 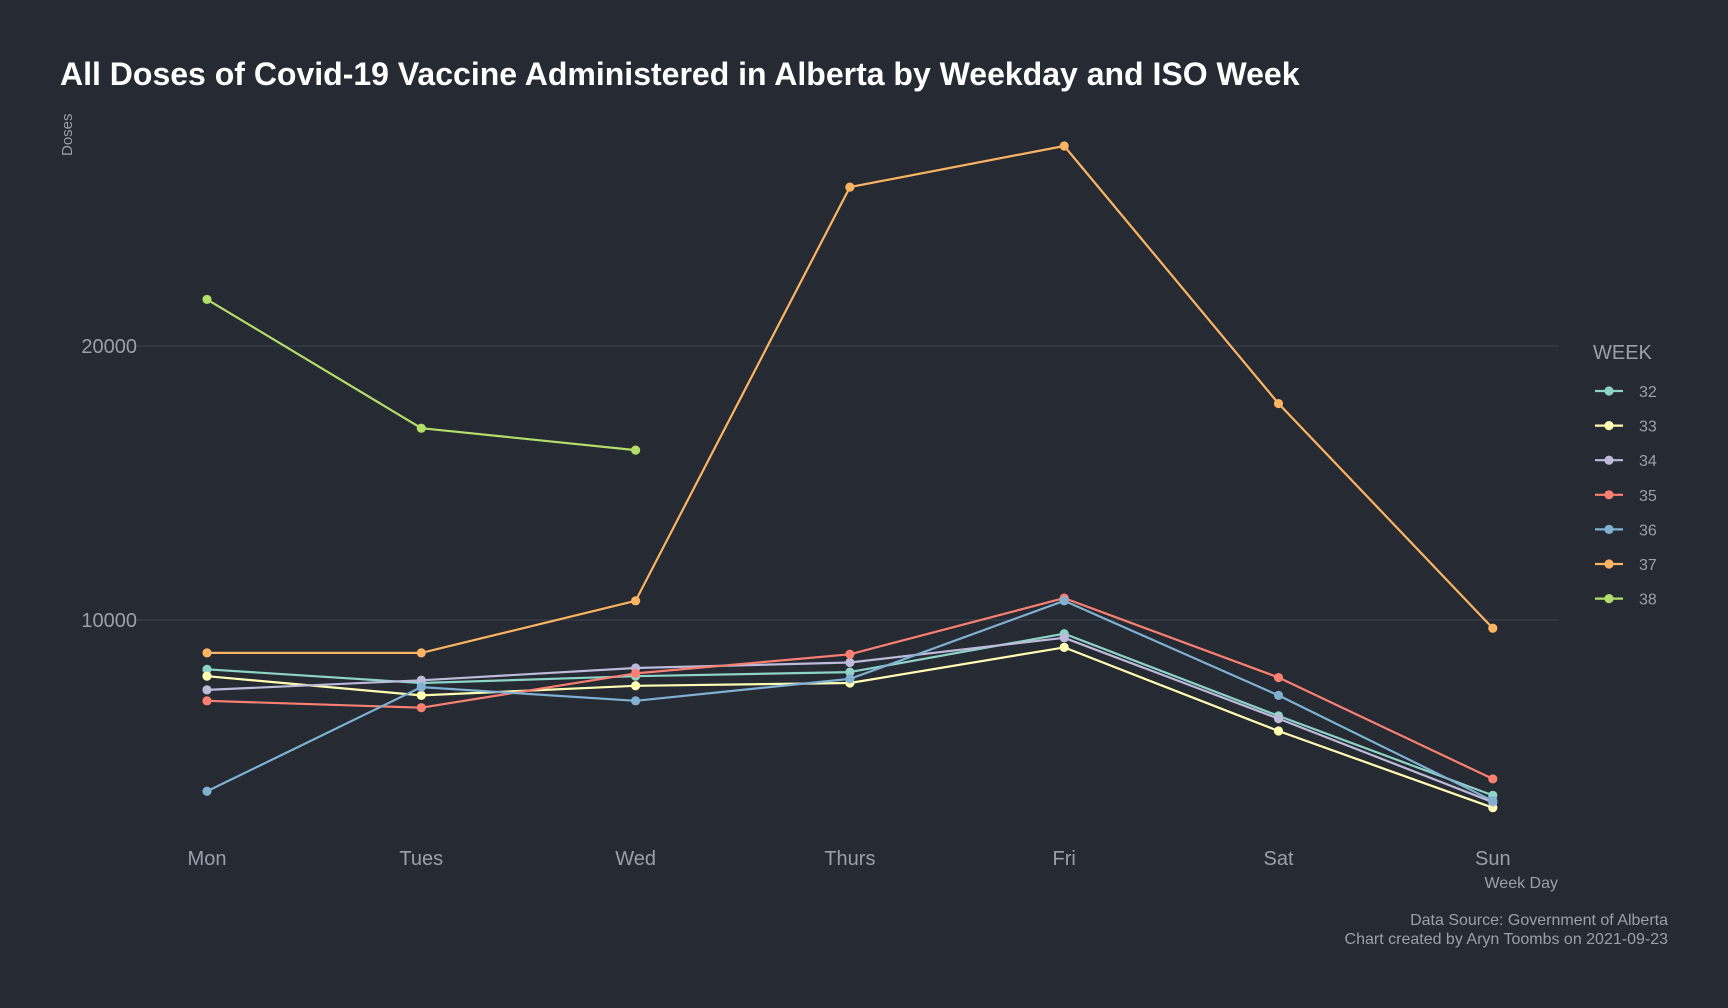 What do you see at coordinates (1648, 461) in the screenshot?
I see `legend-label-week-34: 34` at bounding box center [1648, 461].